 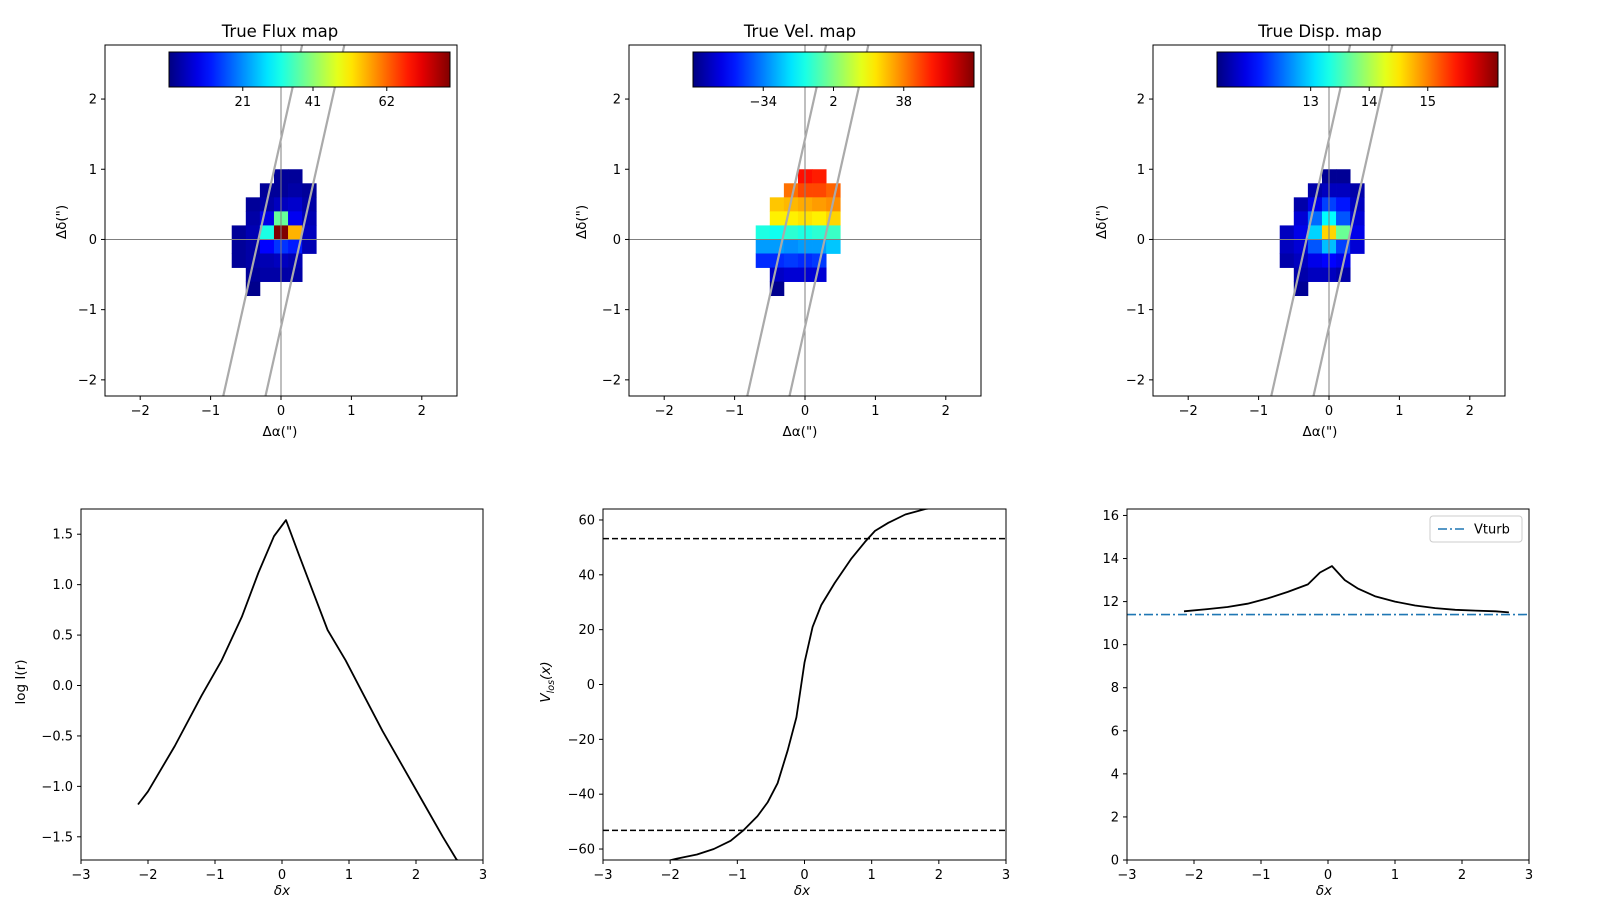 What do you see at coordinates (737, 875) in the screenshot?
I see `velocity-profile-xtick-label: −1` at bounding box center [737, 875].